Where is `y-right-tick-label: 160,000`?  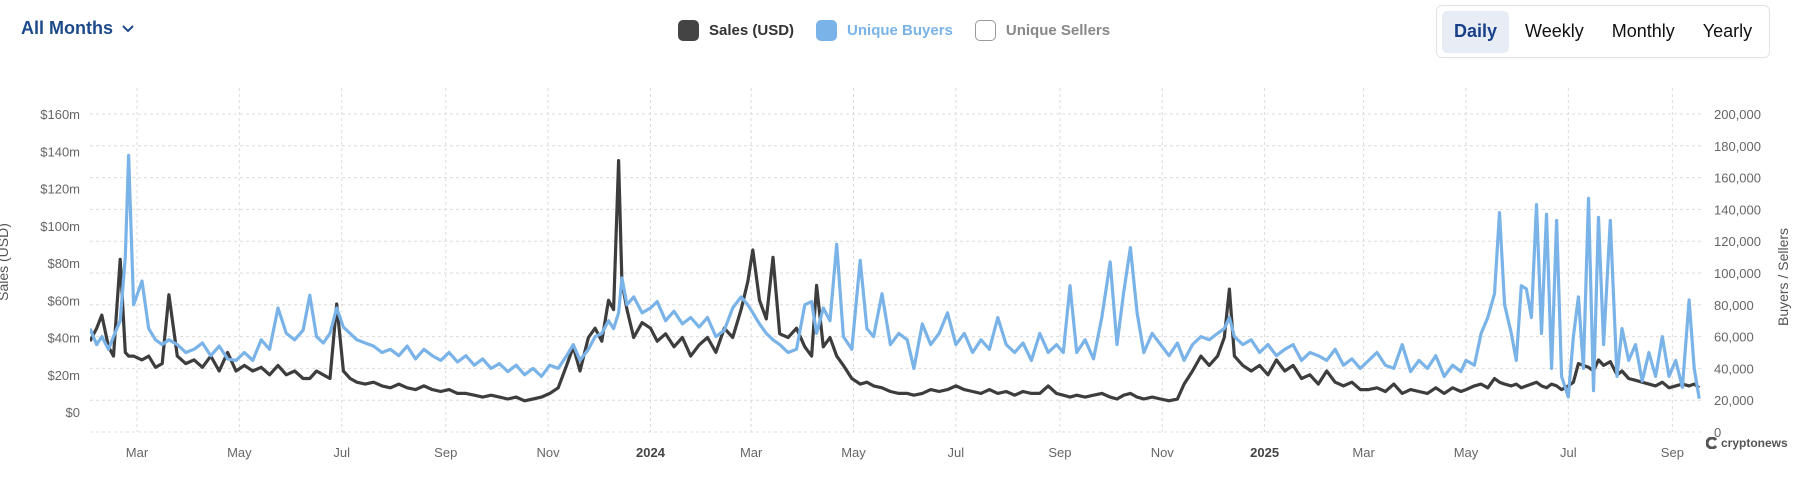
y-right-tick-label: 160,000 is located at coordinates (1737, 178).